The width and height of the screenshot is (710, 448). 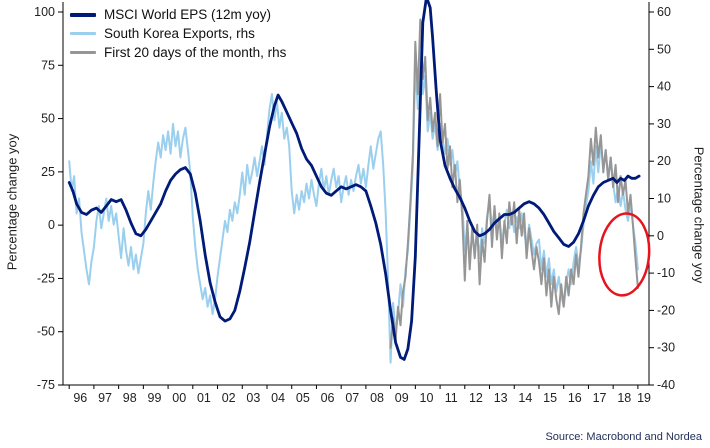 I want to click on highlight-ellipse-annotation, so click(x=624, y=254).